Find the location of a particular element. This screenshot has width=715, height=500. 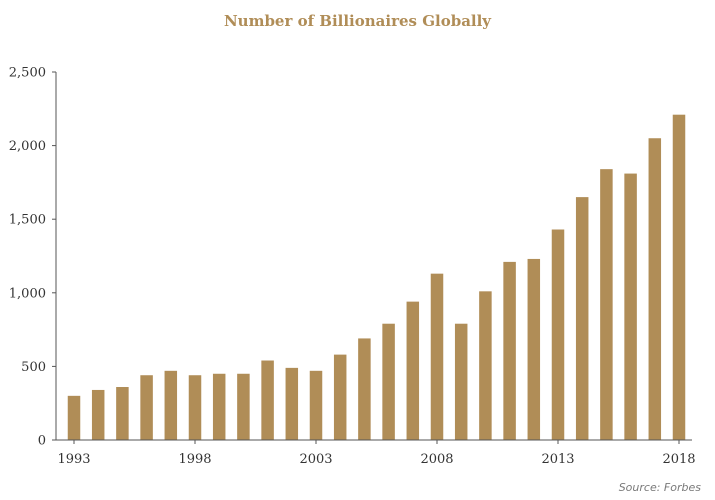

bar-2008 is located at coordinates (437, 356).